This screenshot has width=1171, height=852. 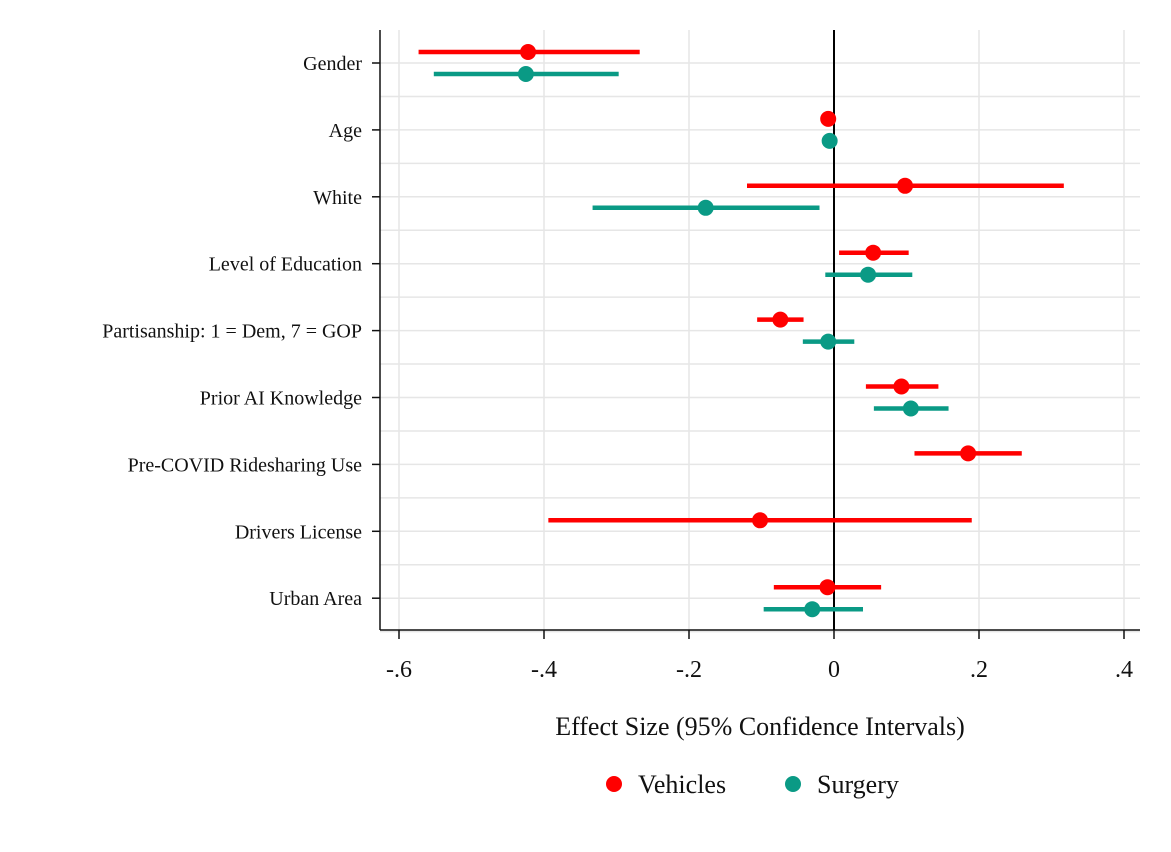 What do you see at coordinates (827, 587) in the screenshot?
I see `point-vehicles-urban-area` at bounding box center [827, 587].